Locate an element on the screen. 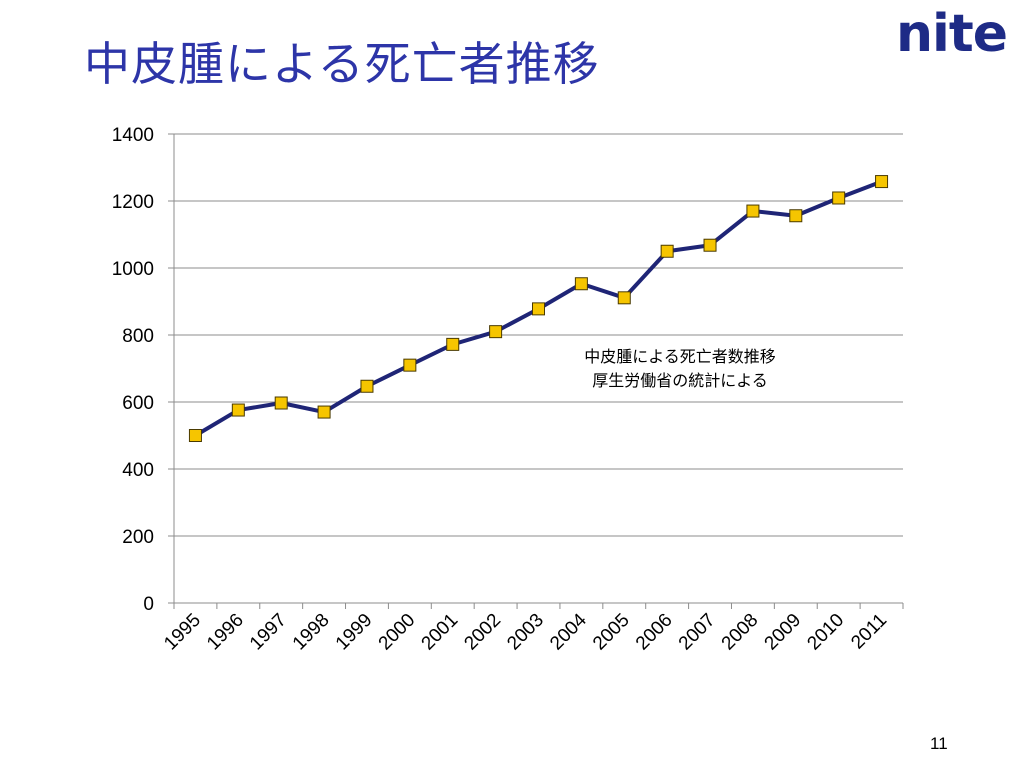 This screenshot has height=768, width=1024. x-tick-label: 2010 is located at coordinates (825, 632).